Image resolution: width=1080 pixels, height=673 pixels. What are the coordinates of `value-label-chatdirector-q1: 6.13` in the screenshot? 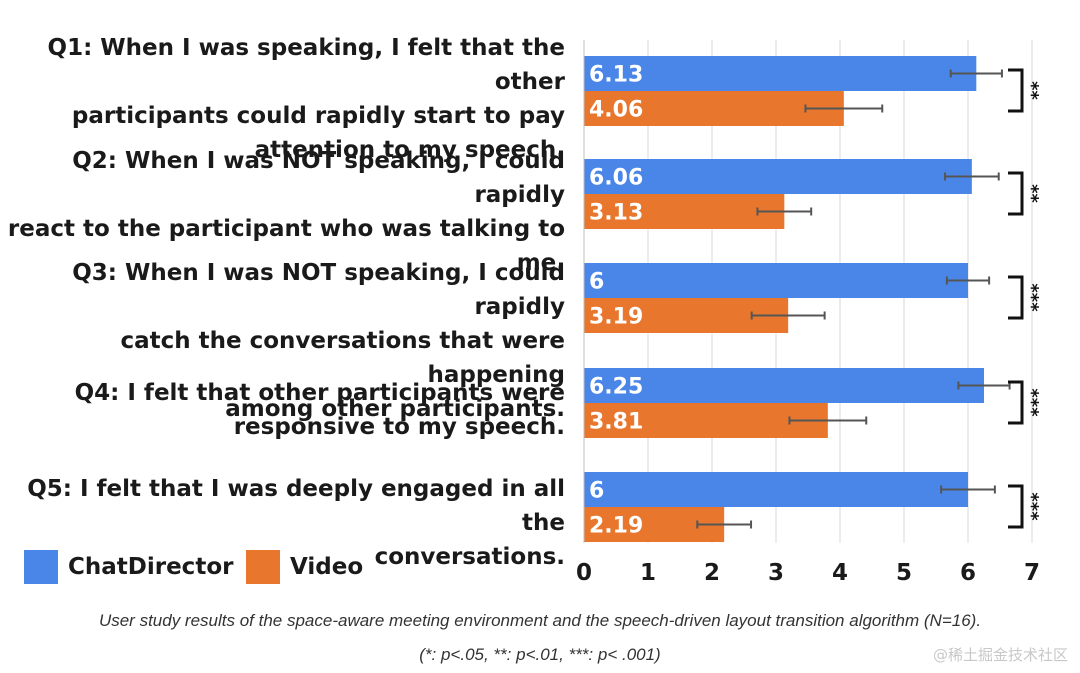 It's located at (616, 75).